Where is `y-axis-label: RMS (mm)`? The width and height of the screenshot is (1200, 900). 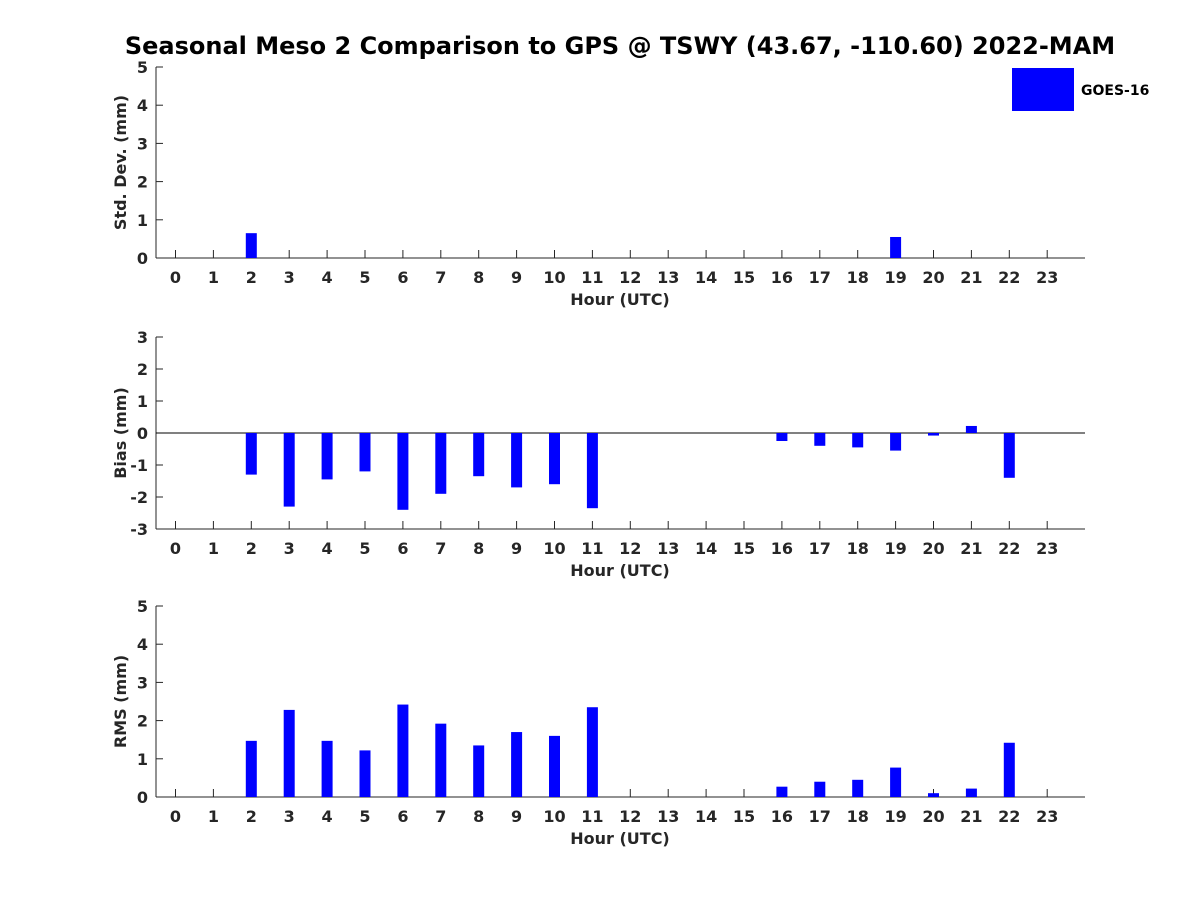 y-axis-label: RMS (mm) is located at coordinates (120, 701).